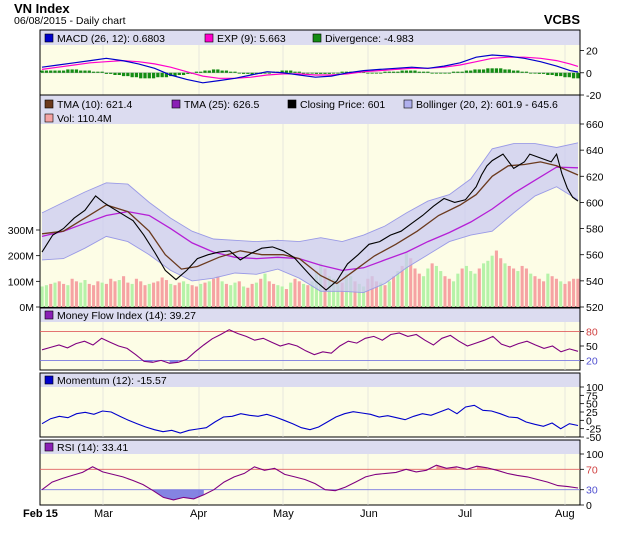 This screenshot has width=620, height=535. What do you see at coordinates (342, 105) in the screenshot?
I see `legend-label: Closing Price: 601` at bounding box center [342, 105].